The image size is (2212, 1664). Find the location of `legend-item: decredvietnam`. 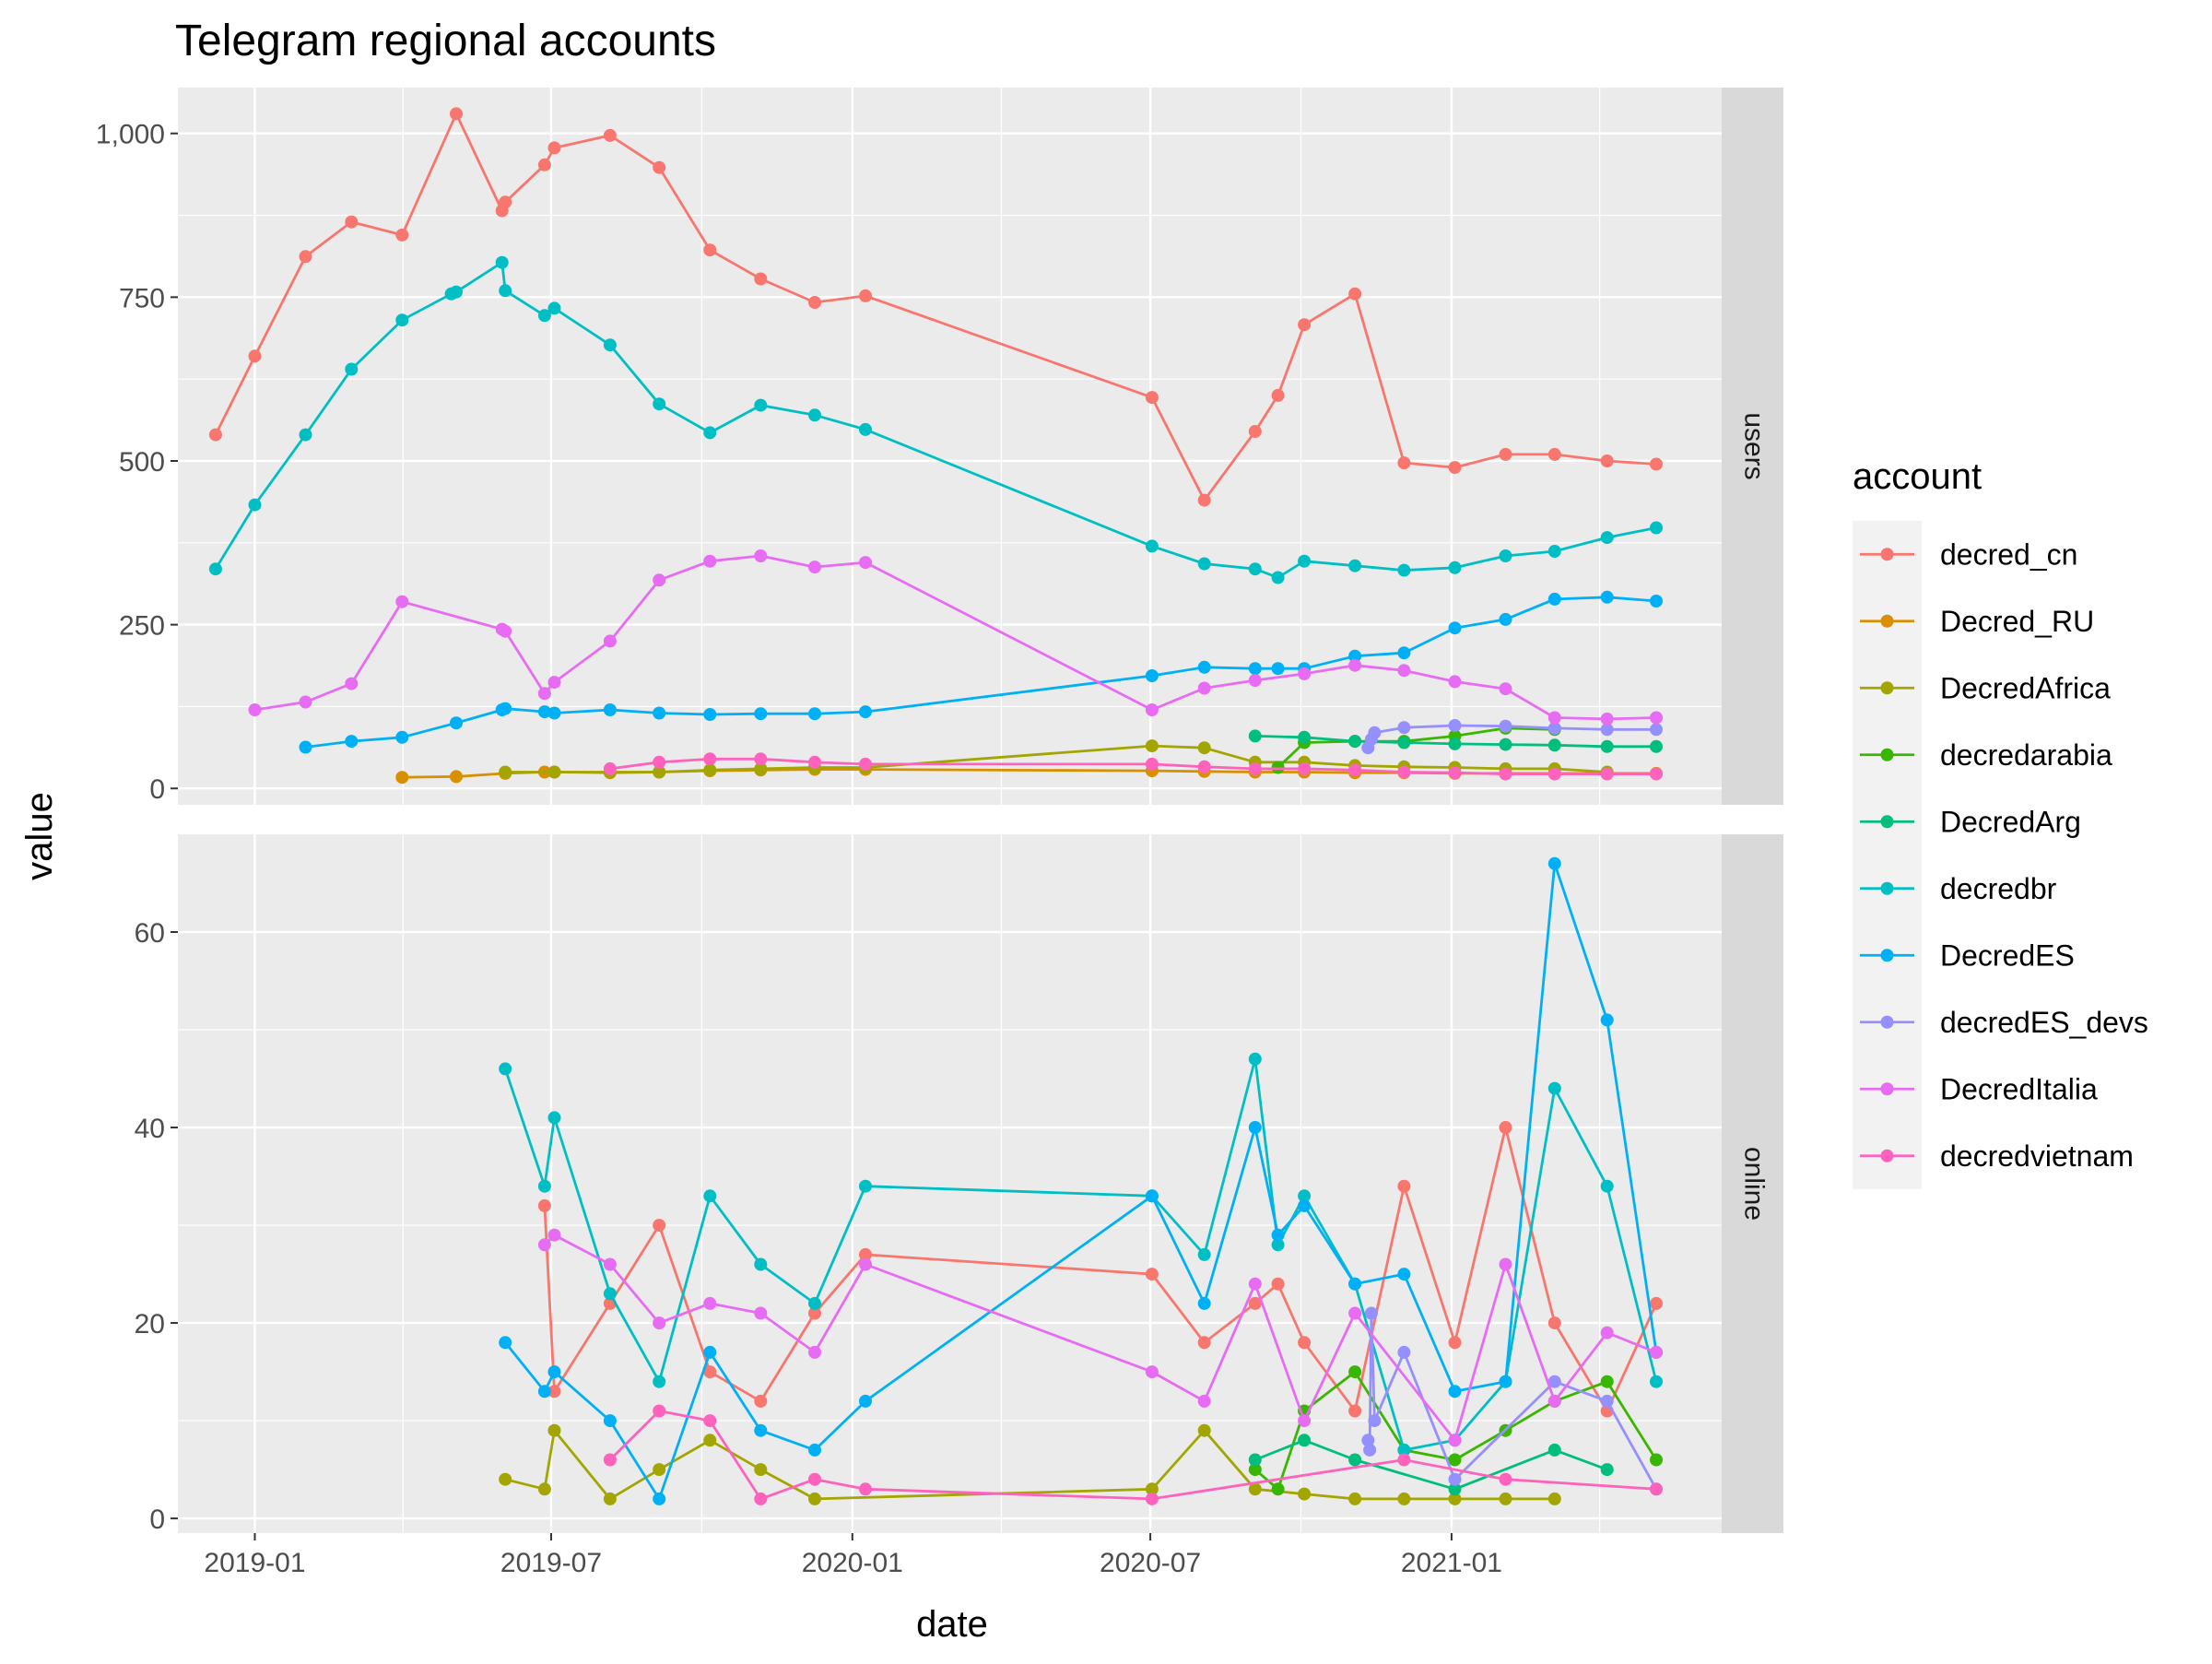

legend-item: decredvietnam is located at coordinates (1997, 1156).